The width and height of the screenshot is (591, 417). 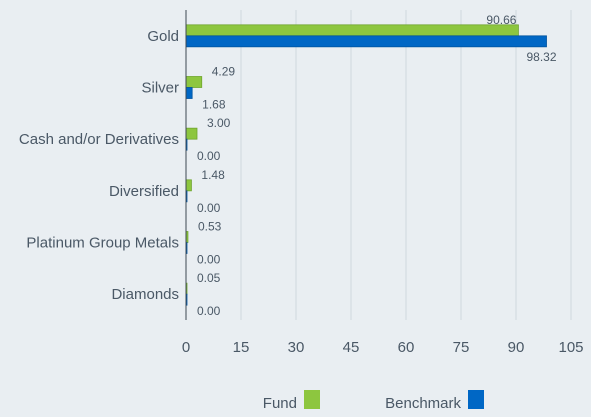 What do you see at coordinates (186, 347) in the screenshot?
I see `x-tick-label: 0` at bounding box center [186, 347].